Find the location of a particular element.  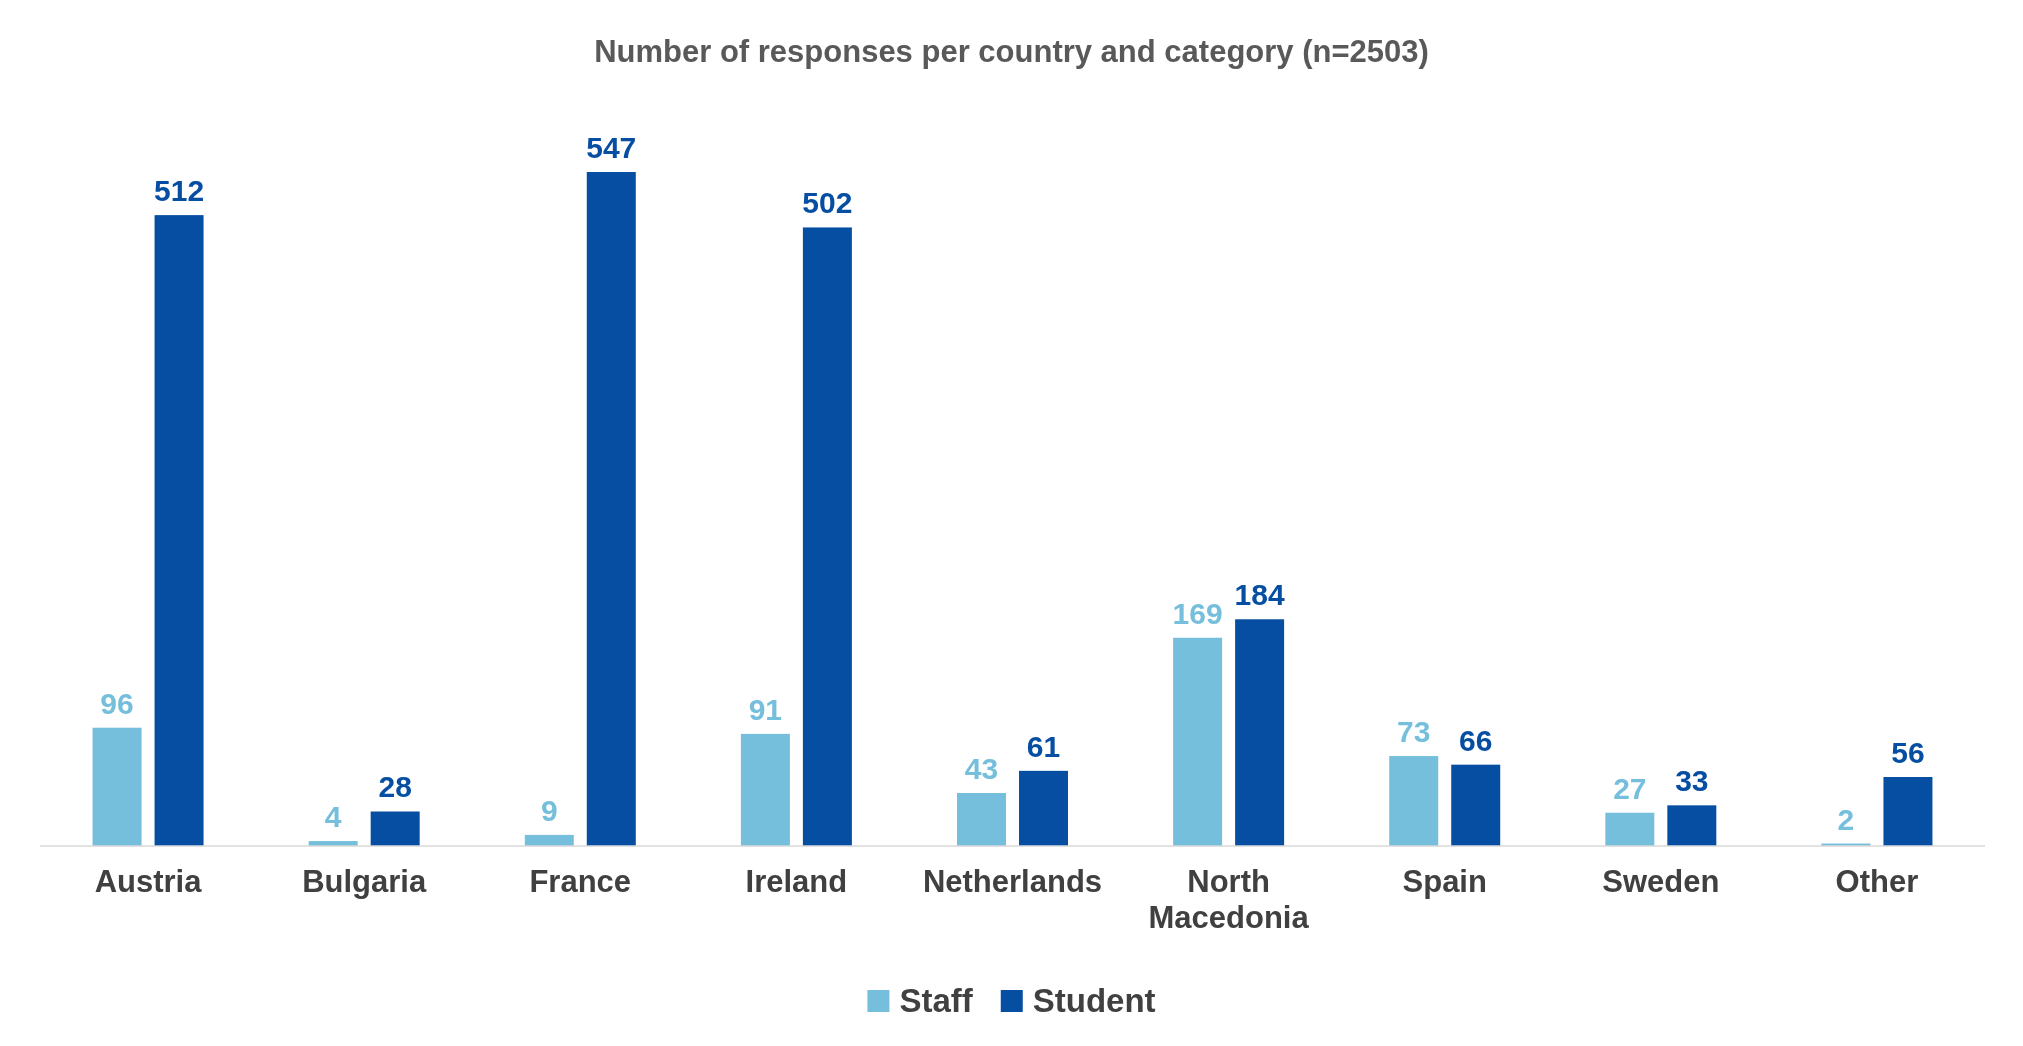

x-tick-label: North Macedonia is located at coordinates (1229, 899).